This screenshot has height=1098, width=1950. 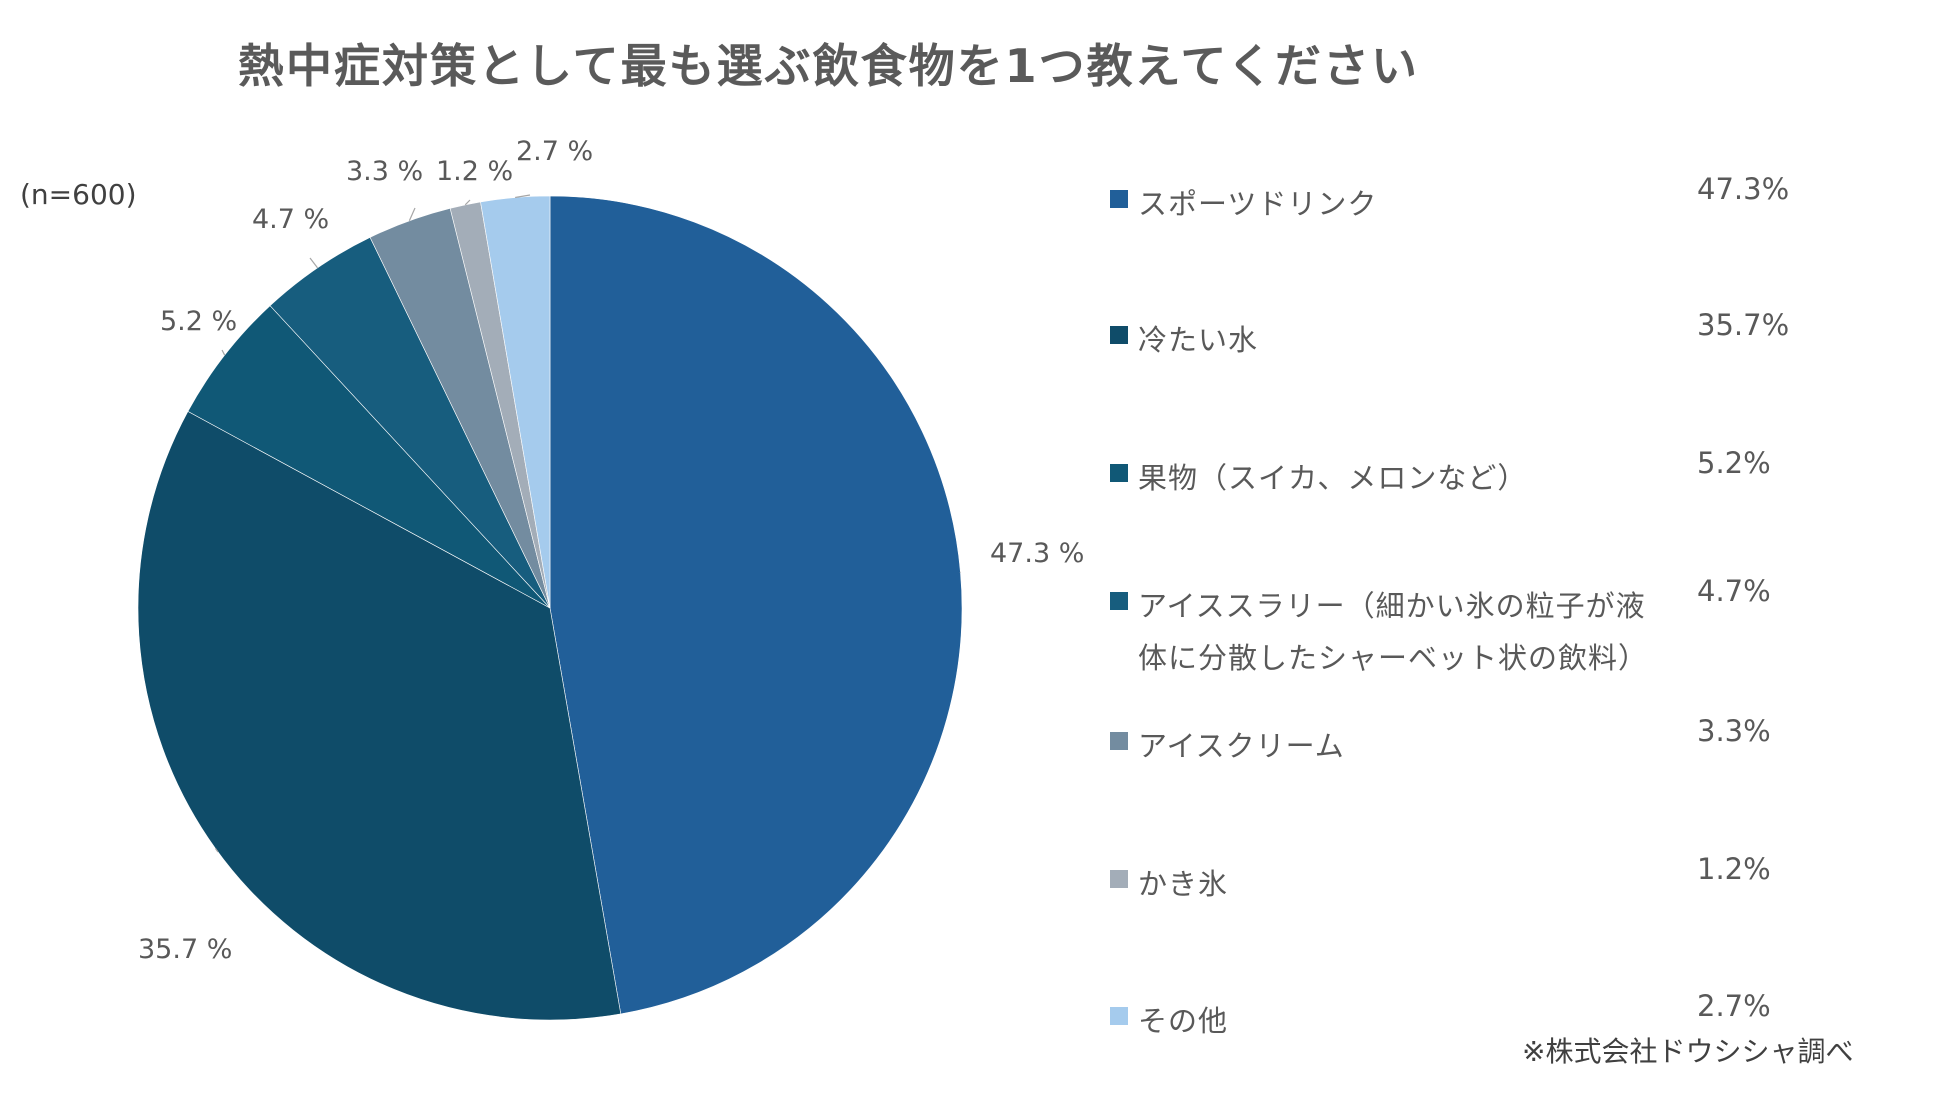 I want to click on legend-value: 1.2%, so click(x=1734, y=869).